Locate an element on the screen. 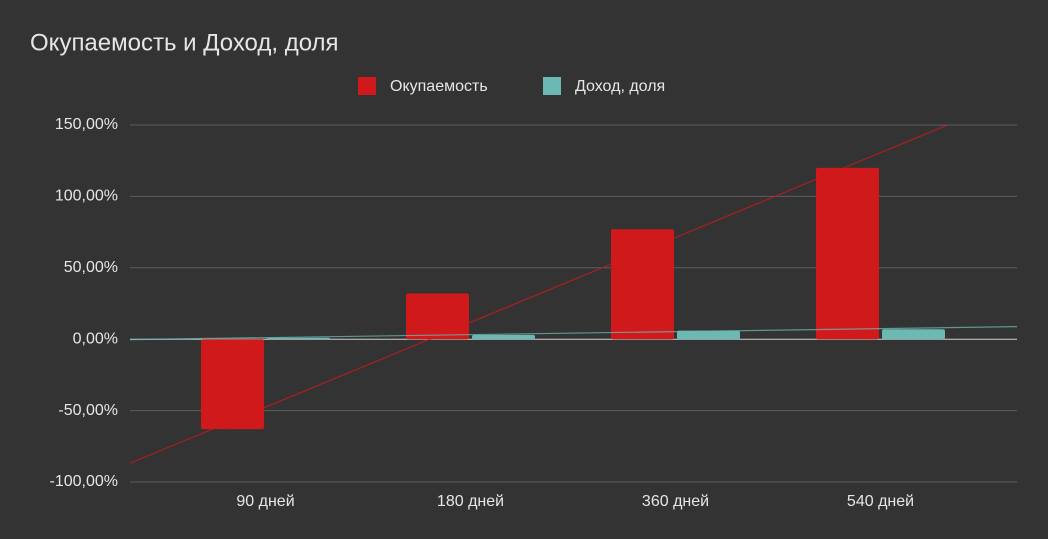 The image size is (1048, 539). x-tick-label: 540 дней is located at coordinates (880, 501).